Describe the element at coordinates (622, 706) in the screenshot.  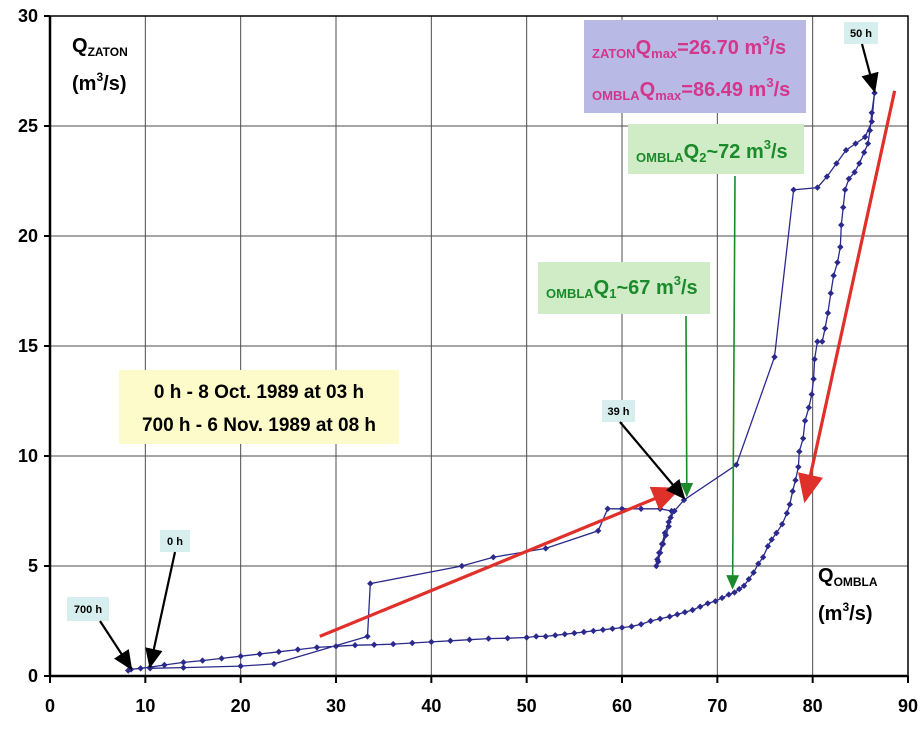
I see `x-tick-label: 60` at that location.